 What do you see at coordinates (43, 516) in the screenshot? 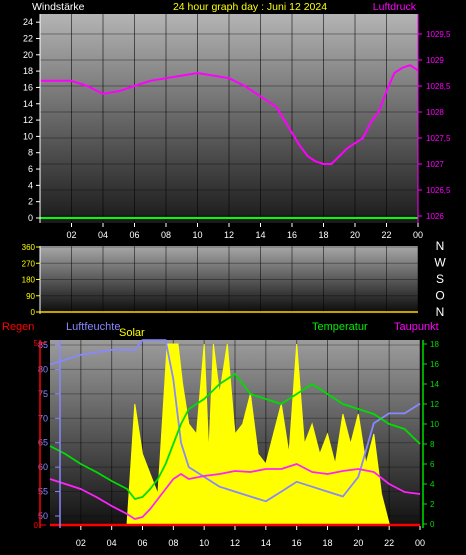
I see `humidity-tick-label: 50` at bounding box center [43, 516].